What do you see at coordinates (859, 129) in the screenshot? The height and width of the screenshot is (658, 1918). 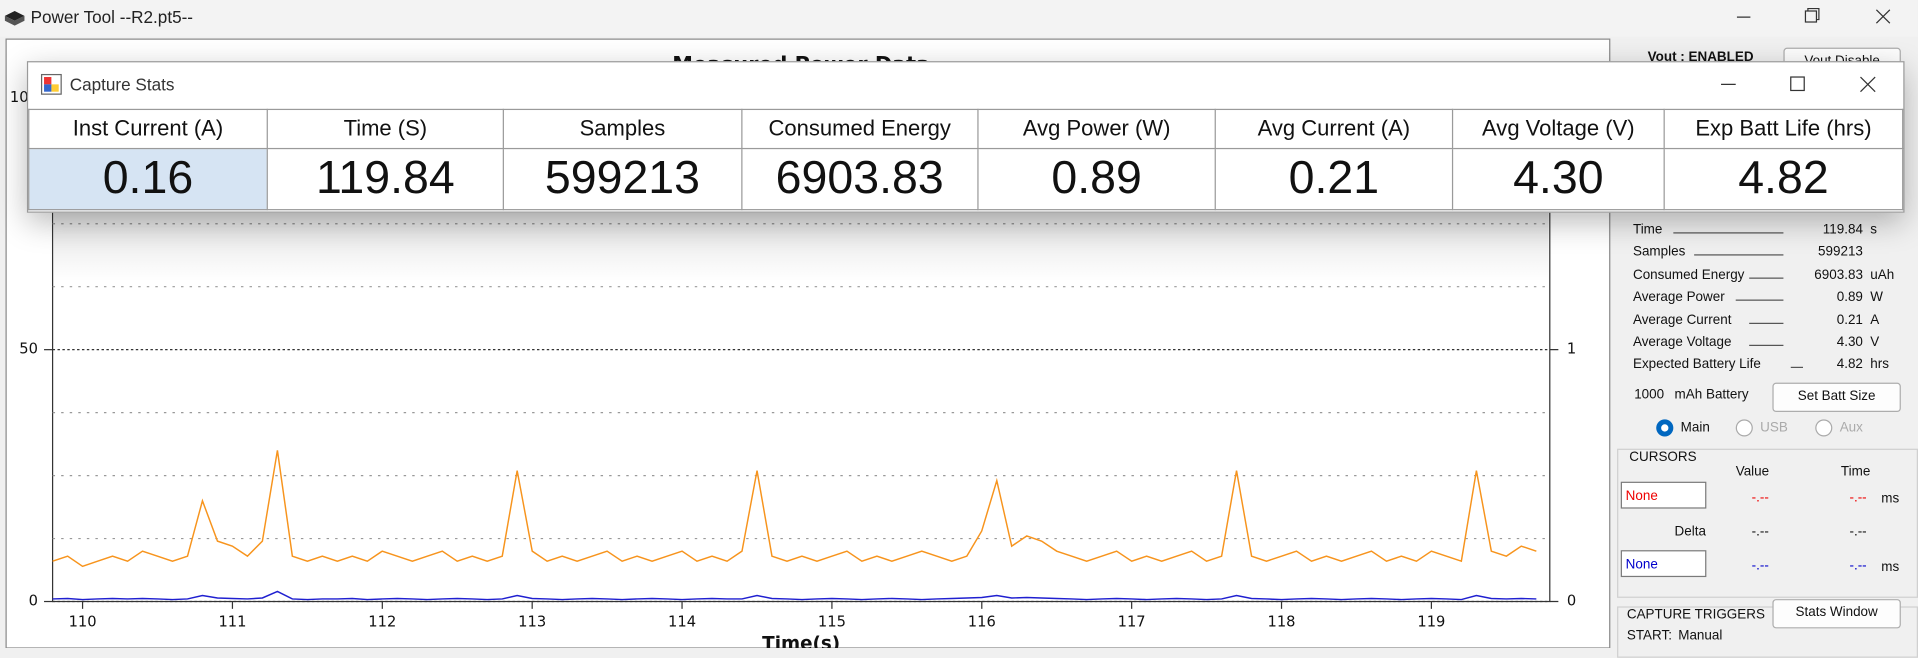 I see `column-header: Consumed Energy` at bounding box center [859, 129].